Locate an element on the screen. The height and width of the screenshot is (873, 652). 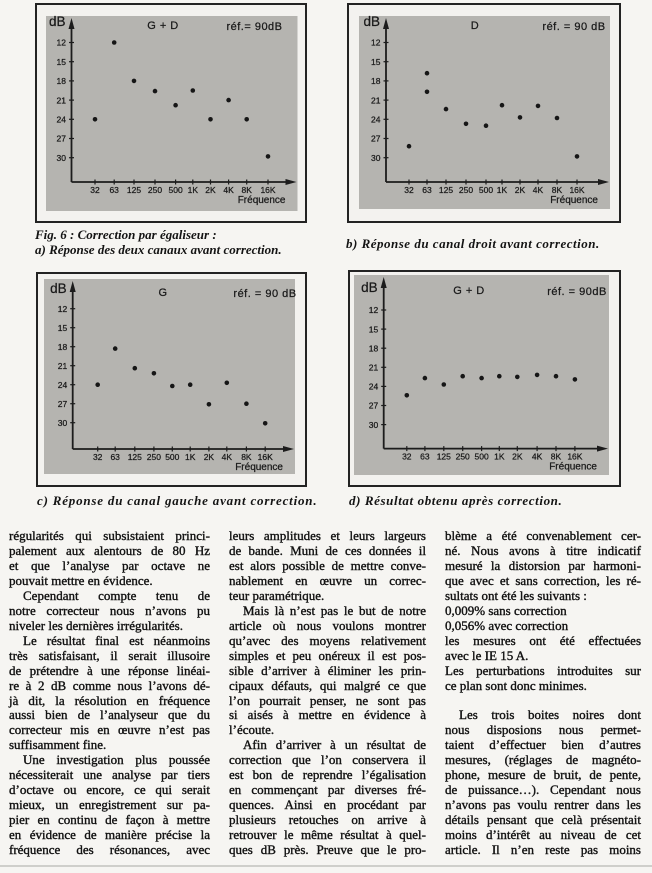
svg-text: G is located at coordinates (162, 293).